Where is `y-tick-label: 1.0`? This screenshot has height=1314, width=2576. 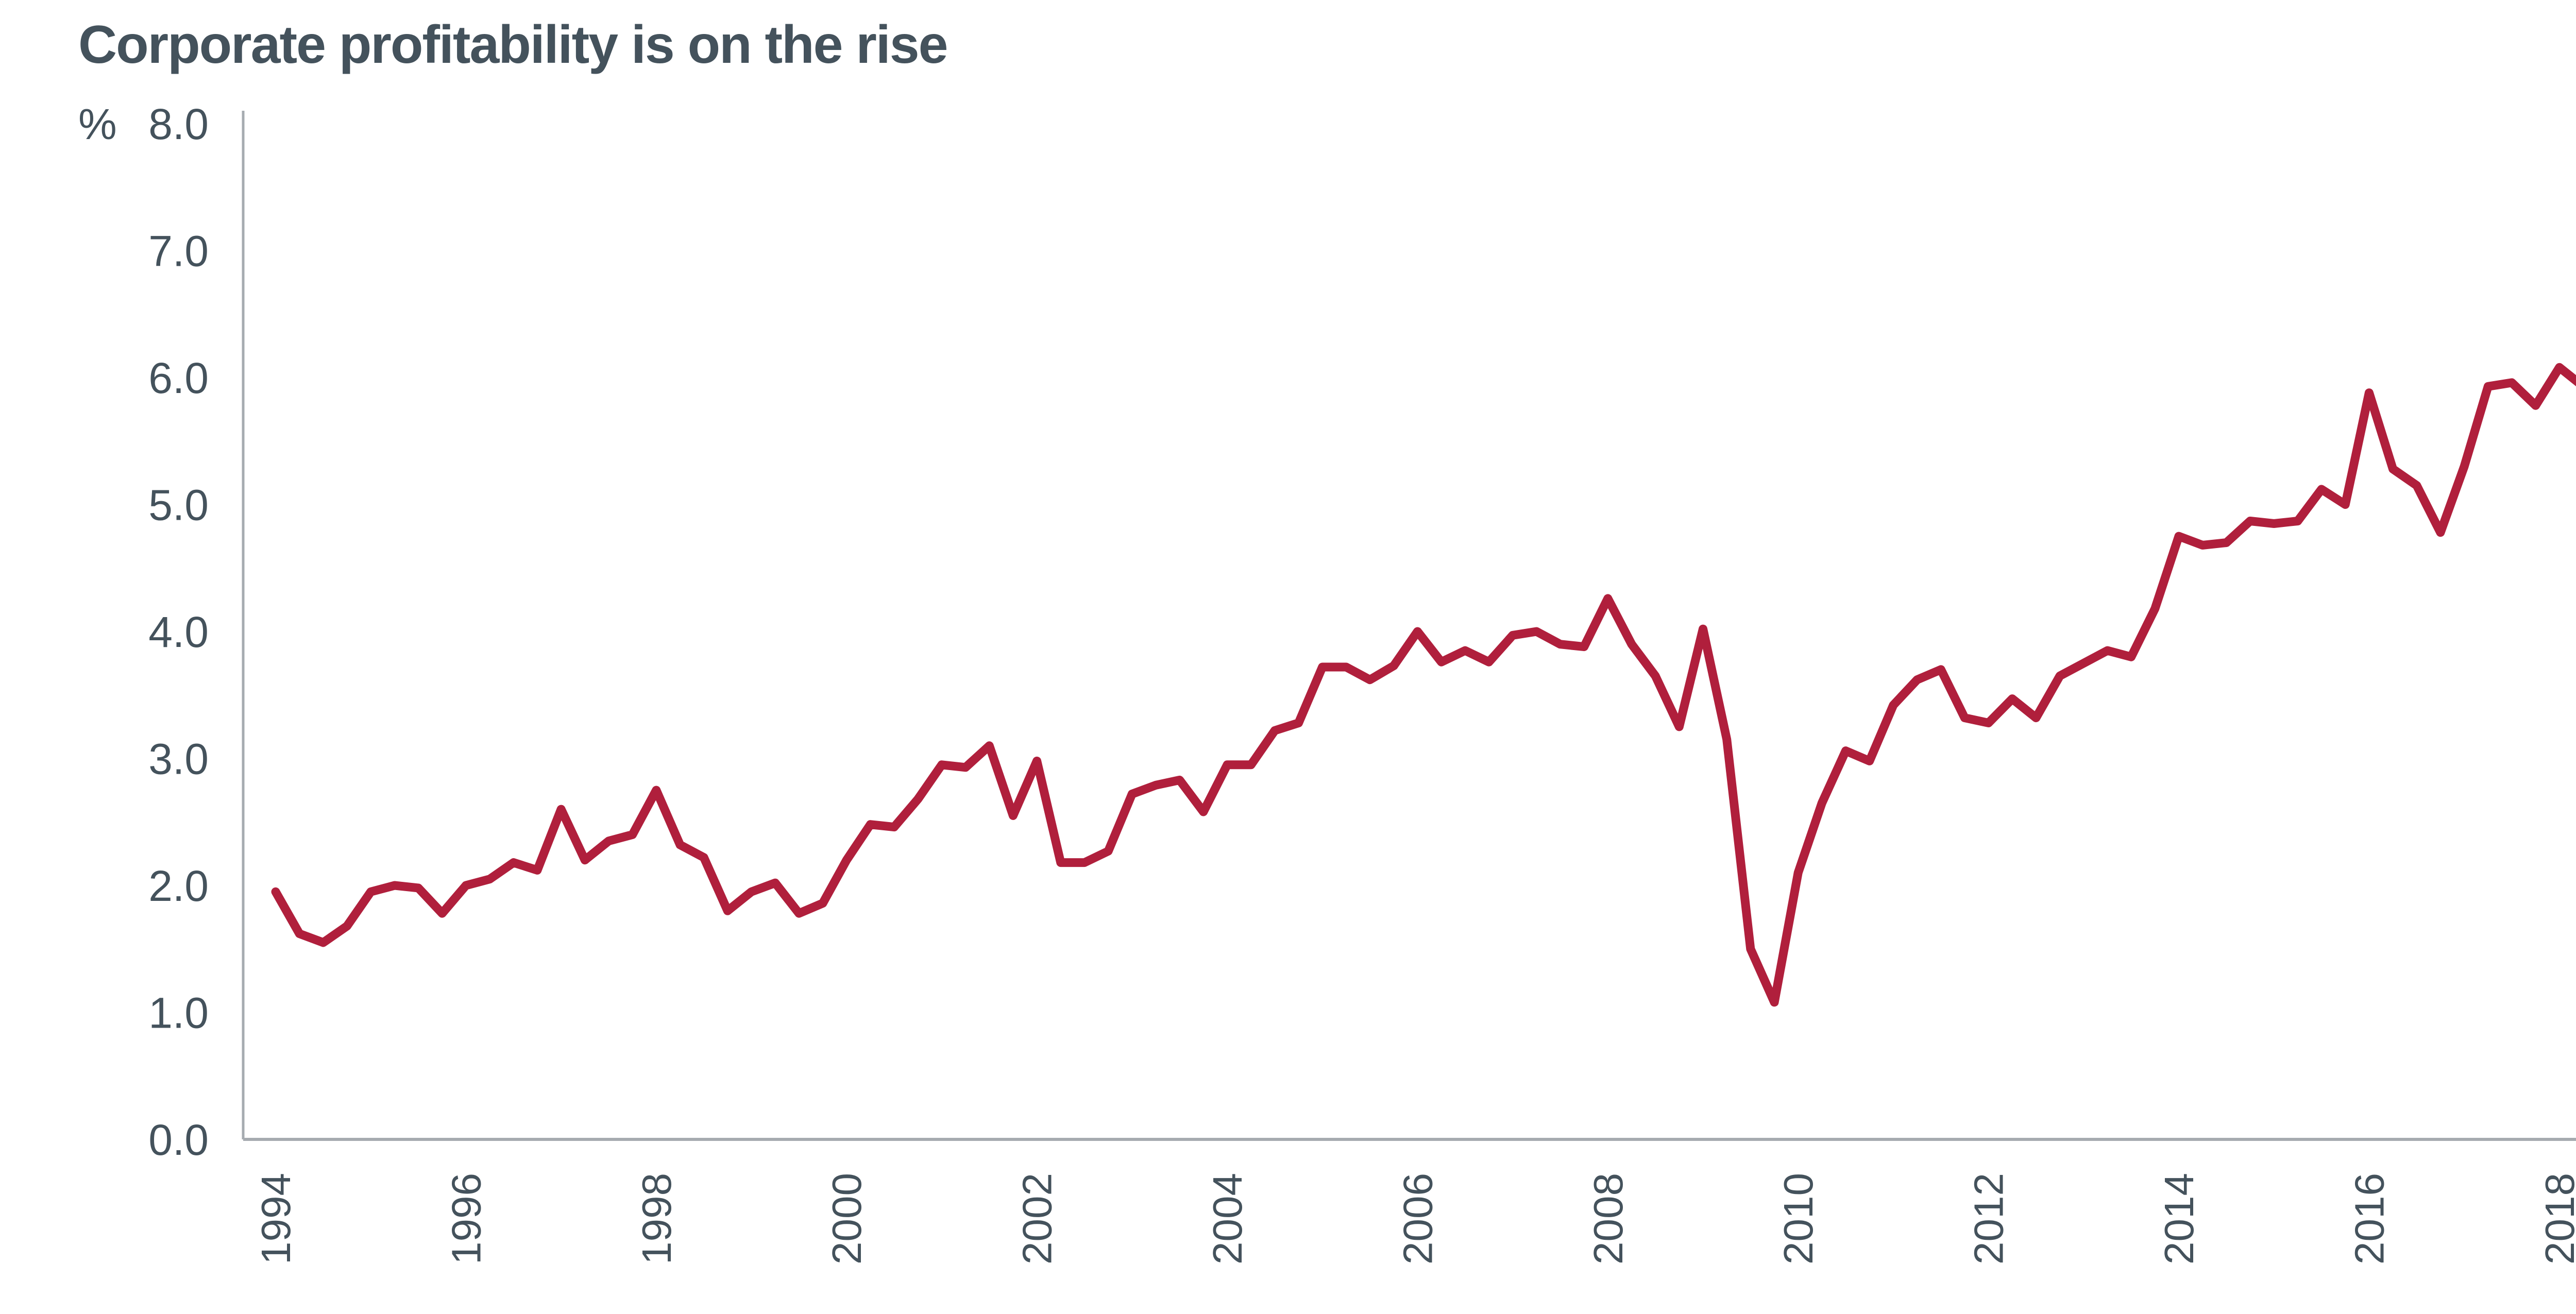
y-tick-label: 1.0 is located at coordinates (178, 1013).